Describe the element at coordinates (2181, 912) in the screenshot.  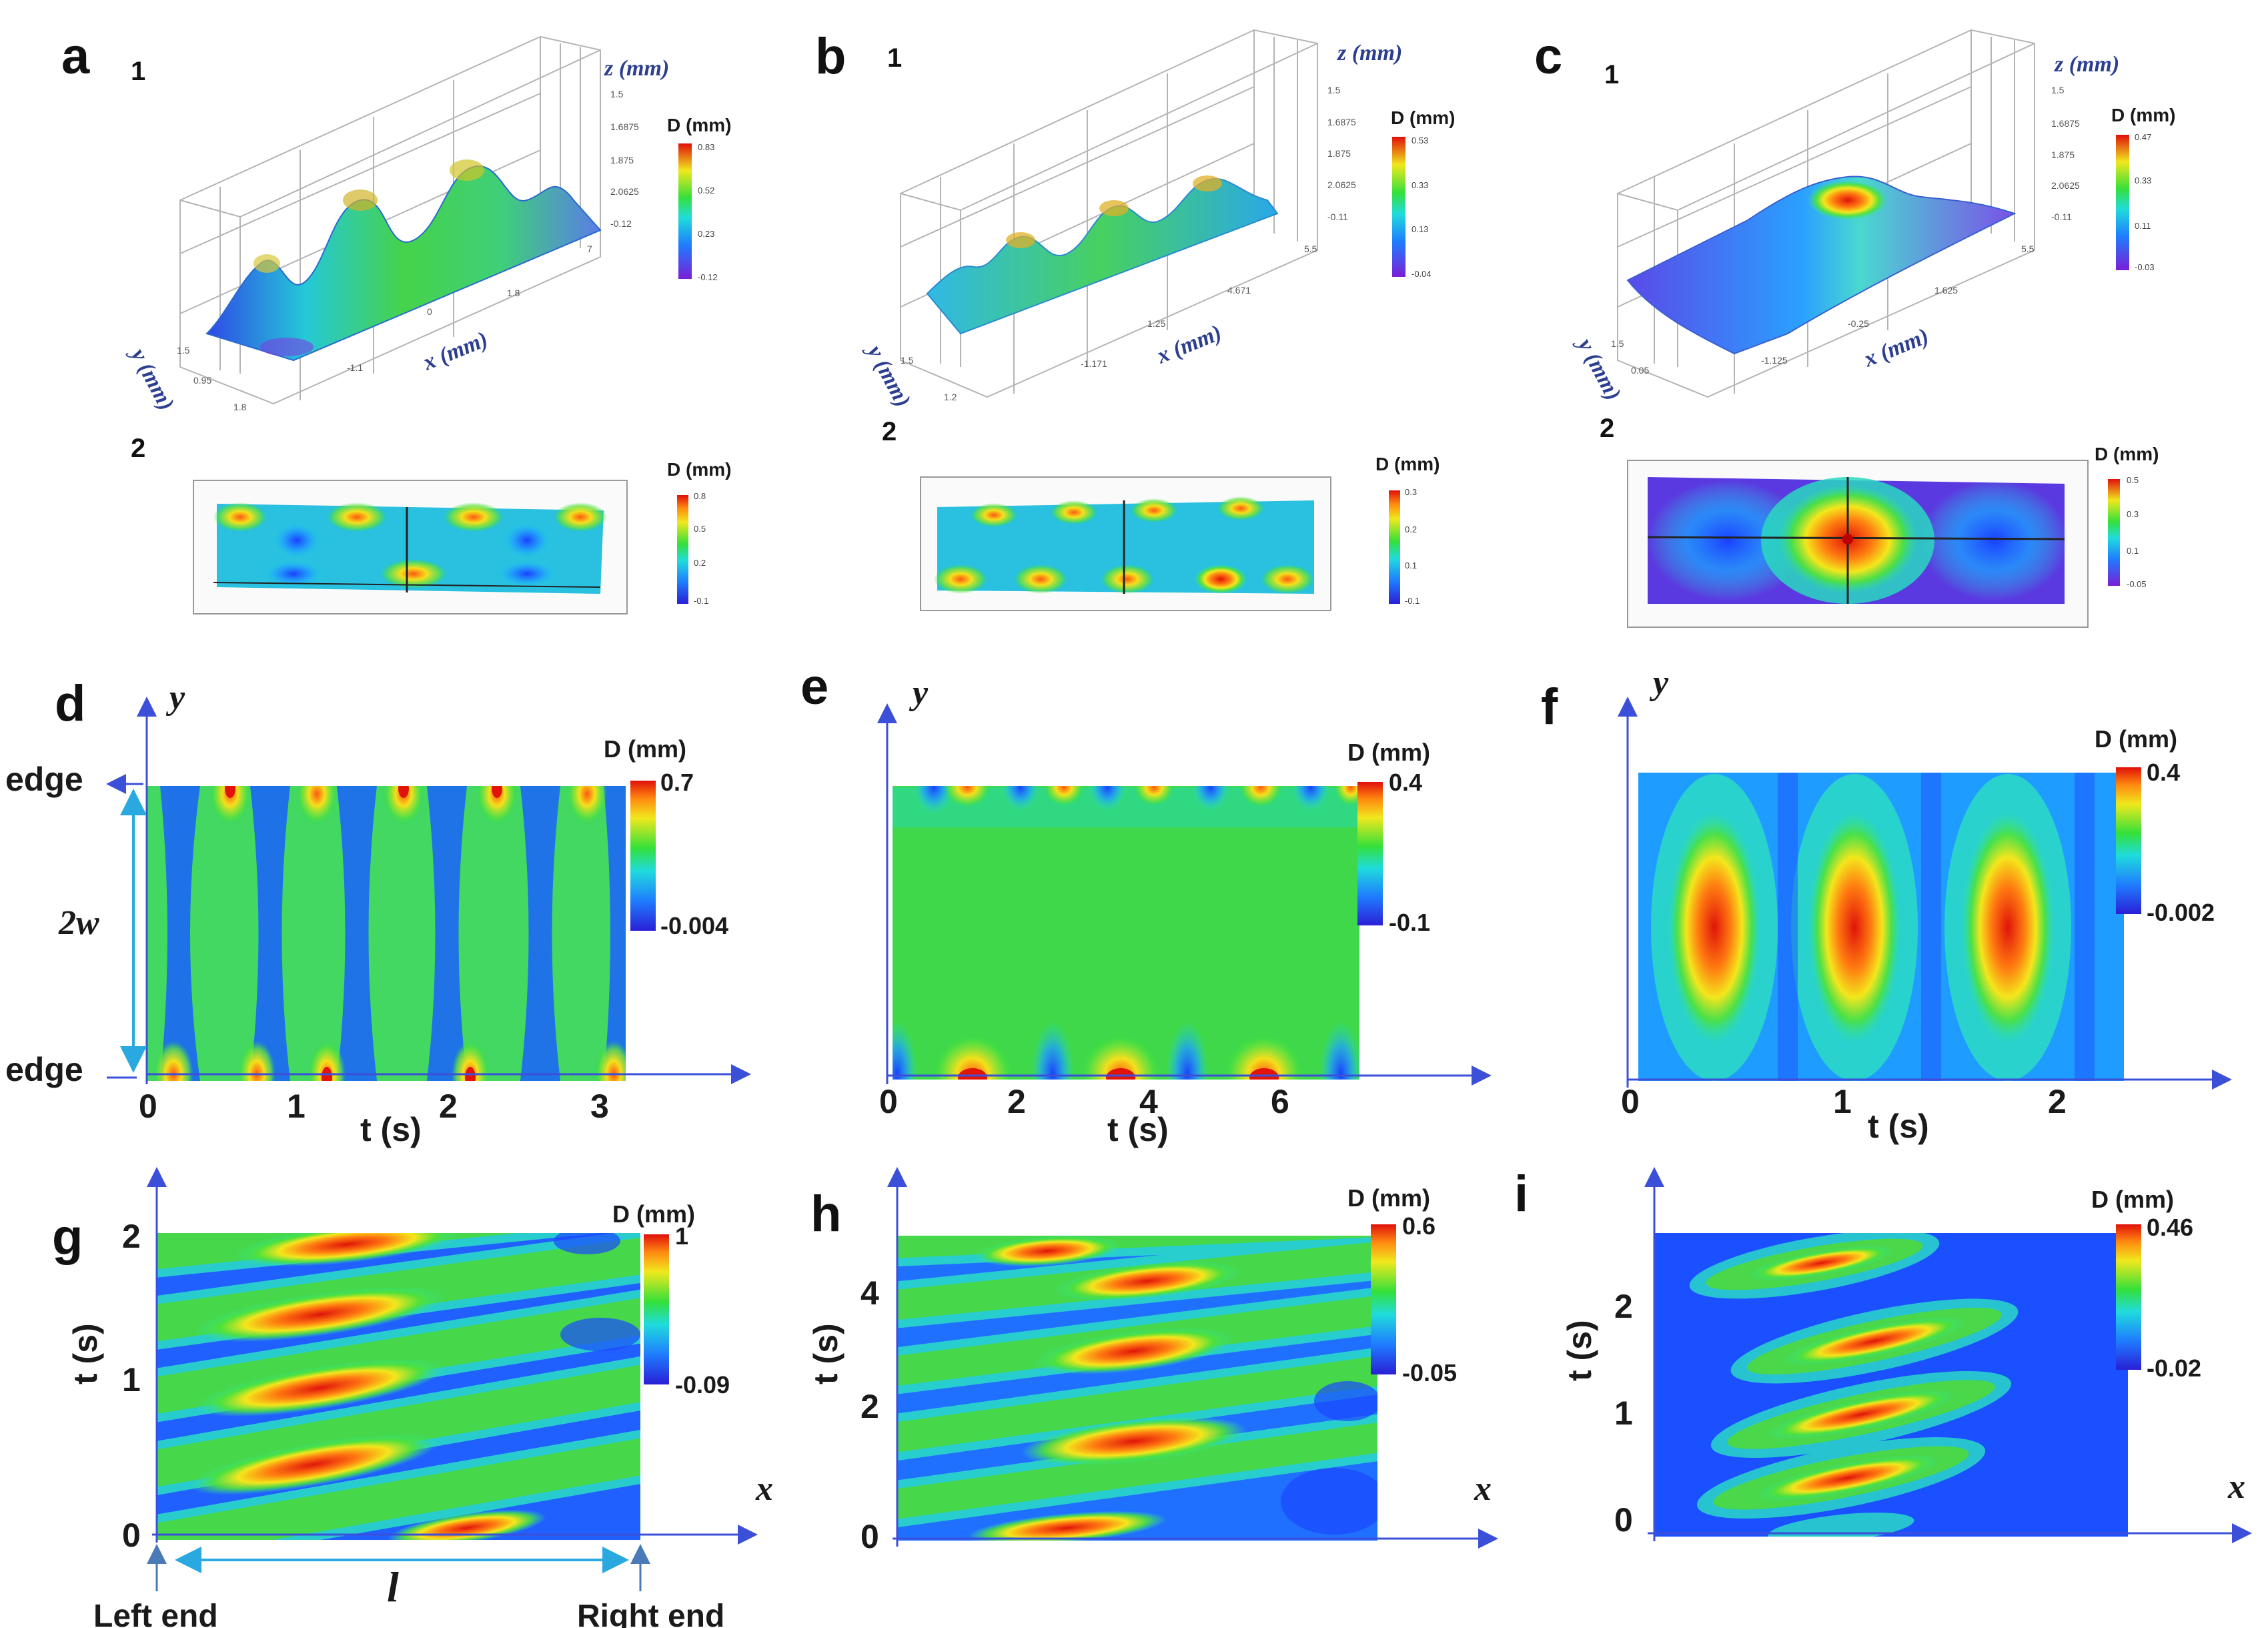
I see `colorbar-min-f: -0.002` at that location.